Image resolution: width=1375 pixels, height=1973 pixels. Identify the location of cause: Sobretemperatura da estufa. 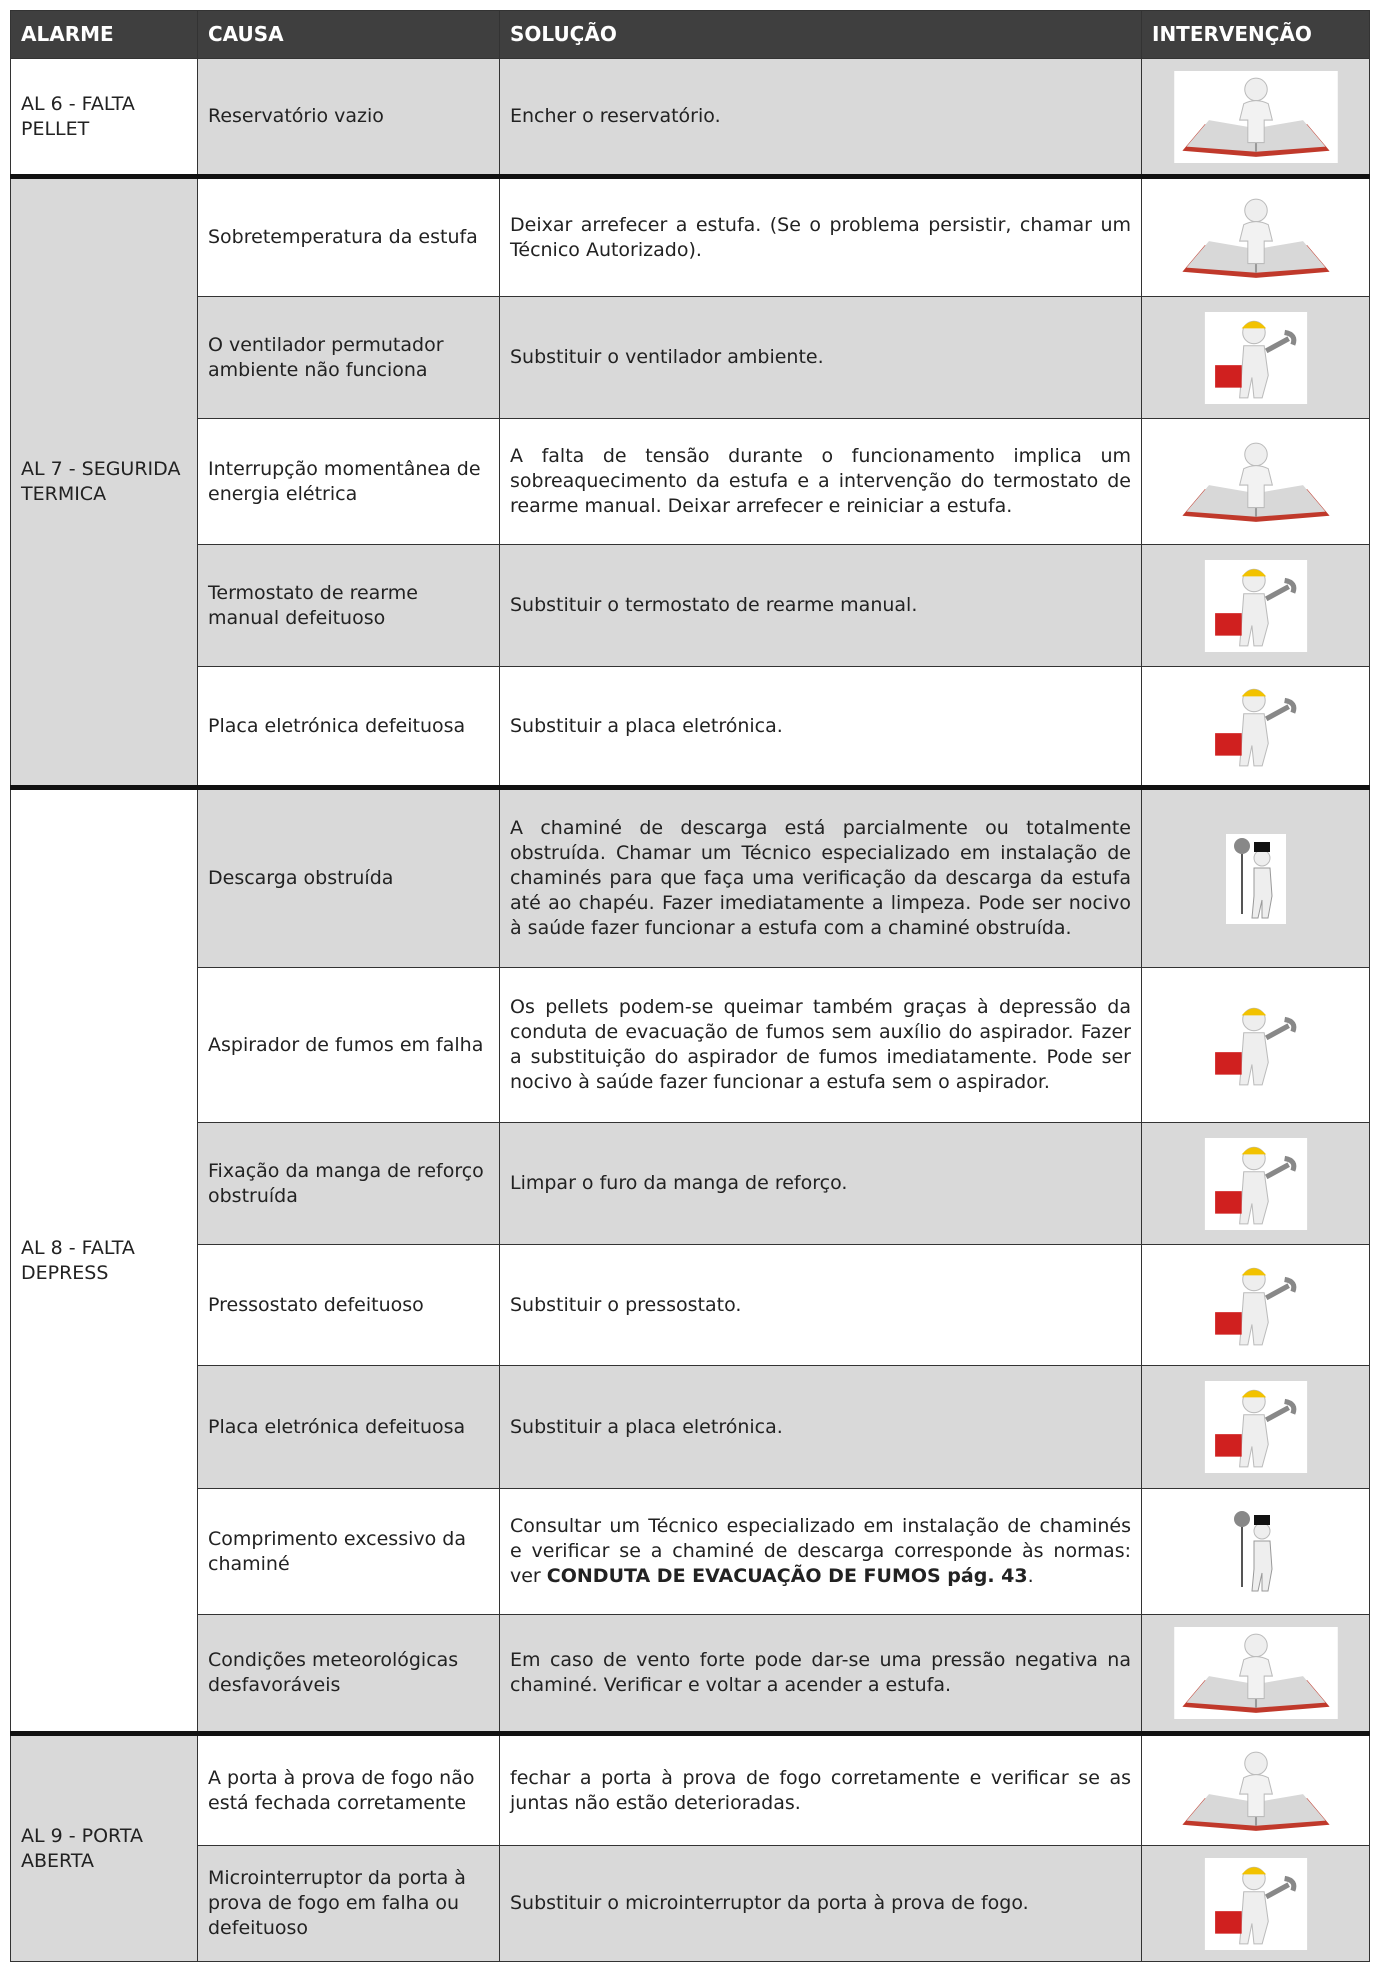
(348, 235).